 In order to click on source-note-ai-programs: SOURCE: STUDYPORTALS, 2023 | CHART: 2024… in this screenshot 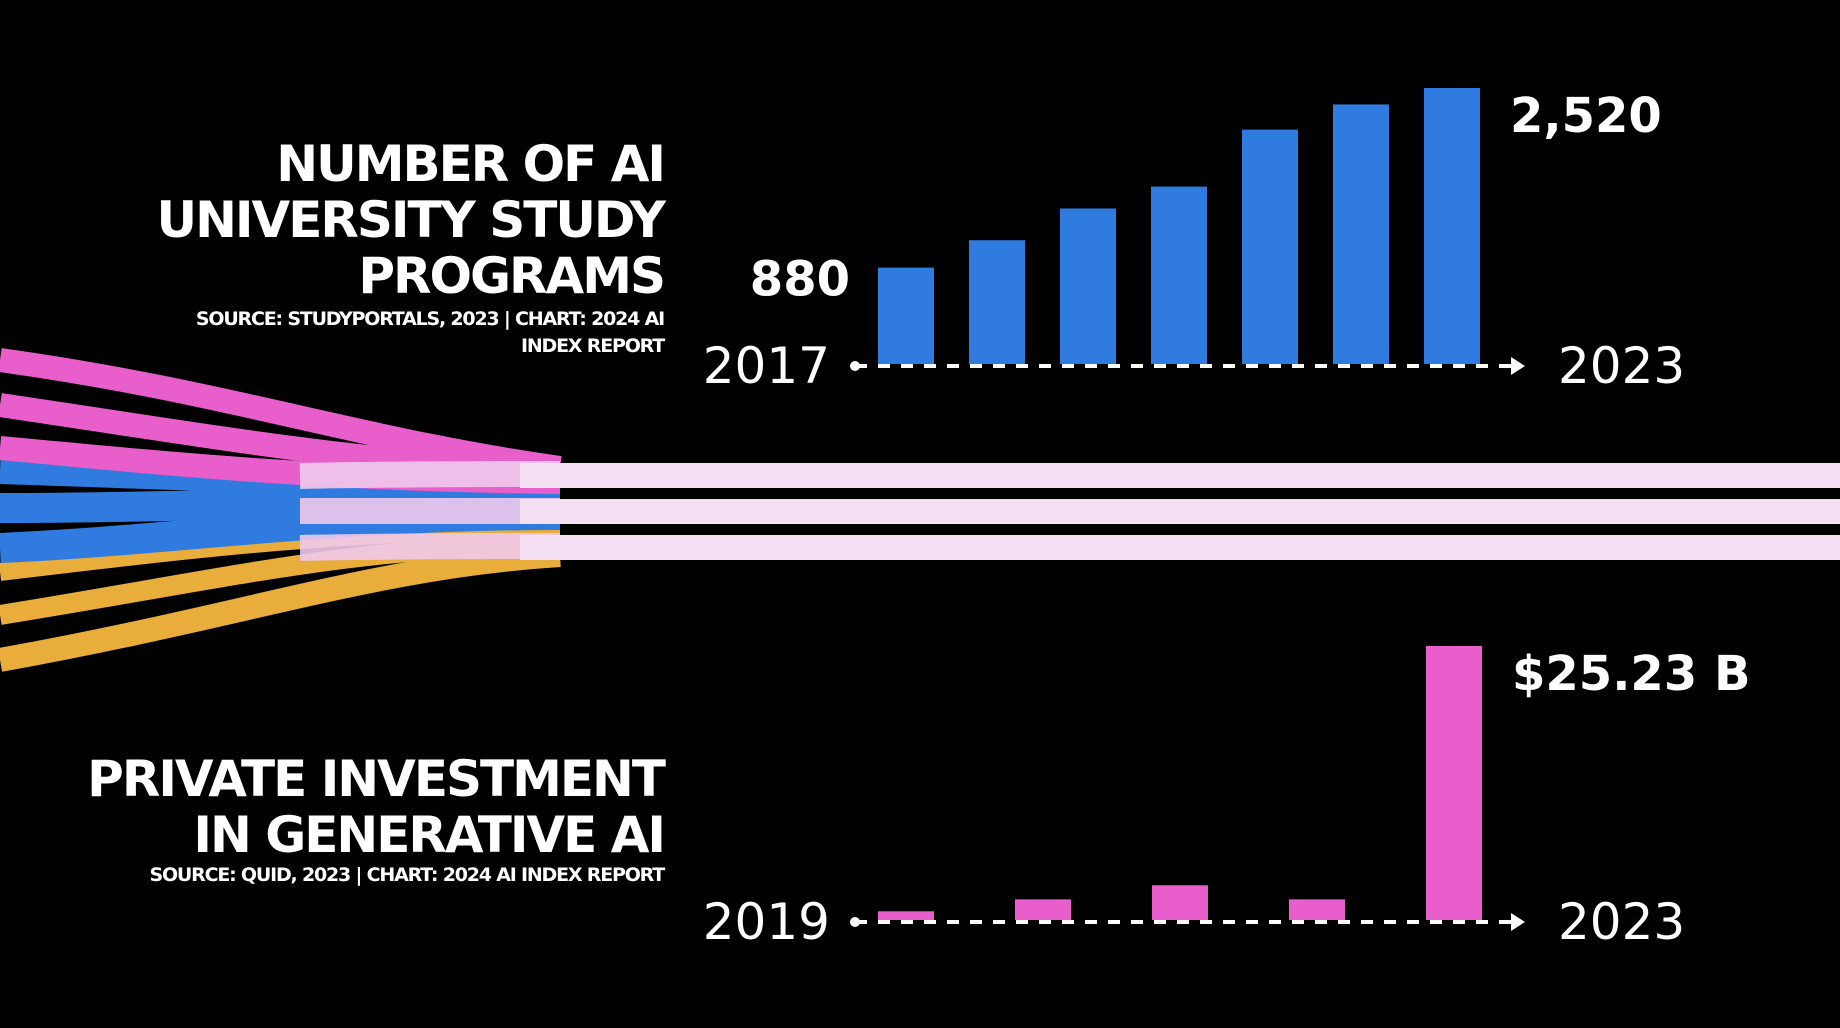, I will do `click(430, 332)`.